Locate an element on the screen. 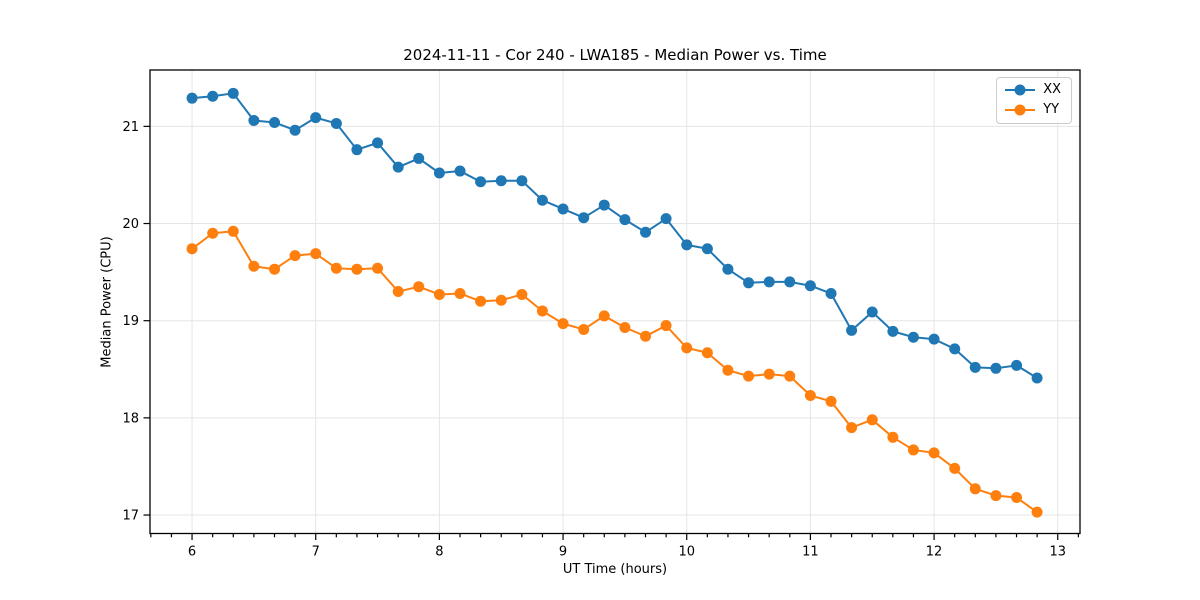  svg-text: 19 is located at coordinates (130, 321).